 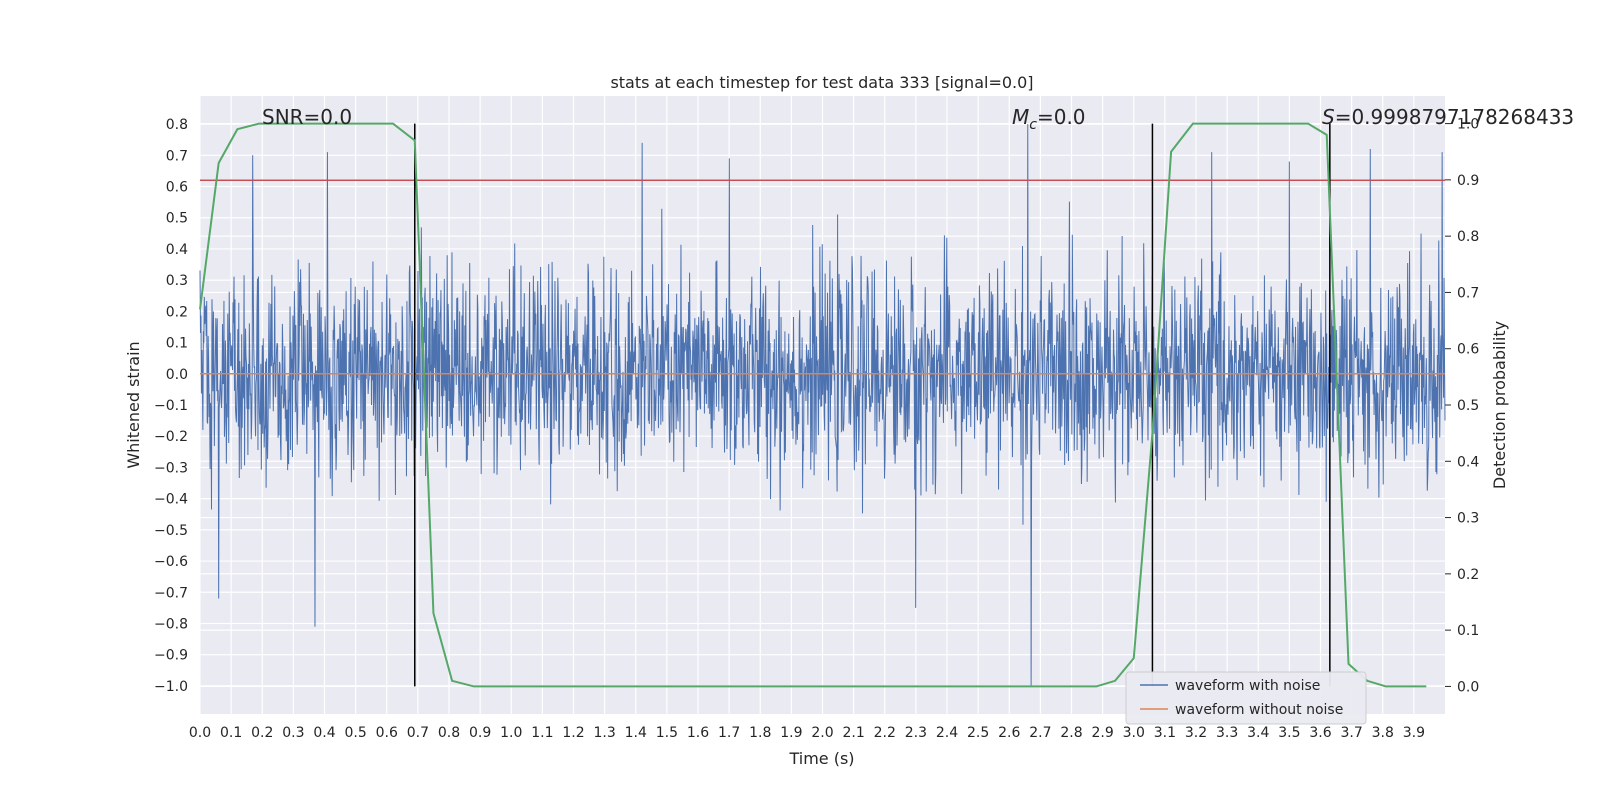 I want to click on legend-label-clean: waveform without noise, so click(x=1259, y=710).